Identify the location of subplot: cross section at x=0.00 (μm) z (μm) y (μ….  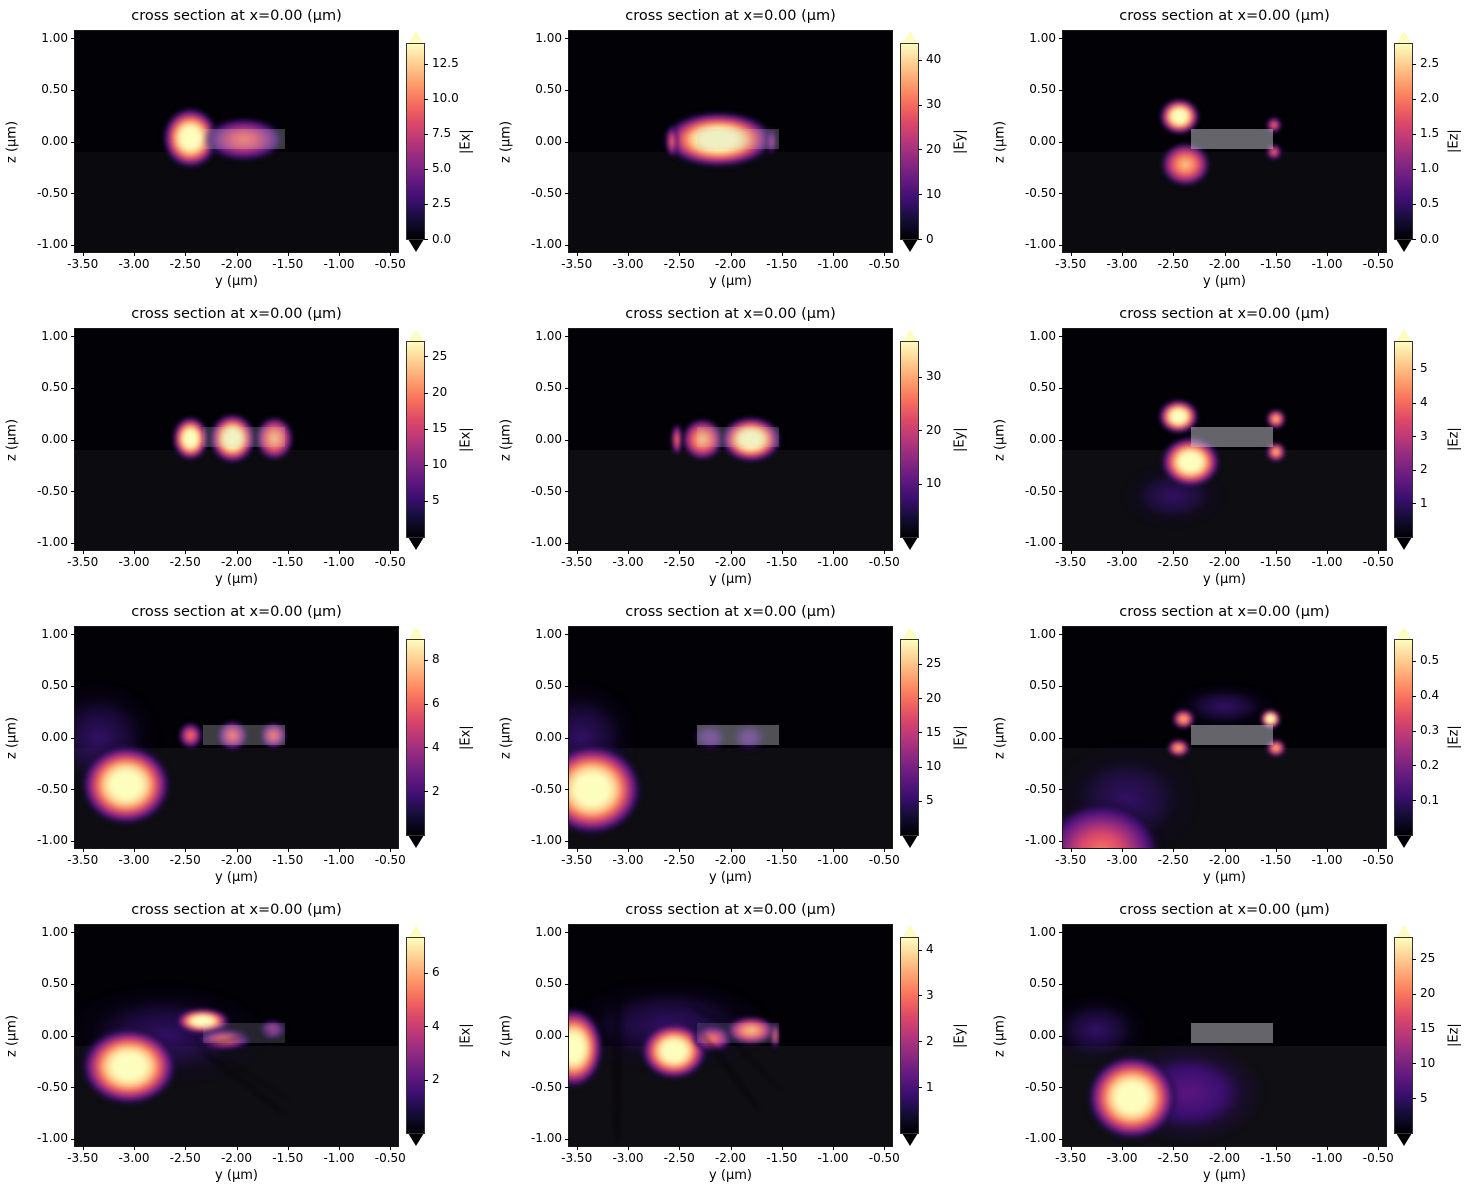
(741, 149).